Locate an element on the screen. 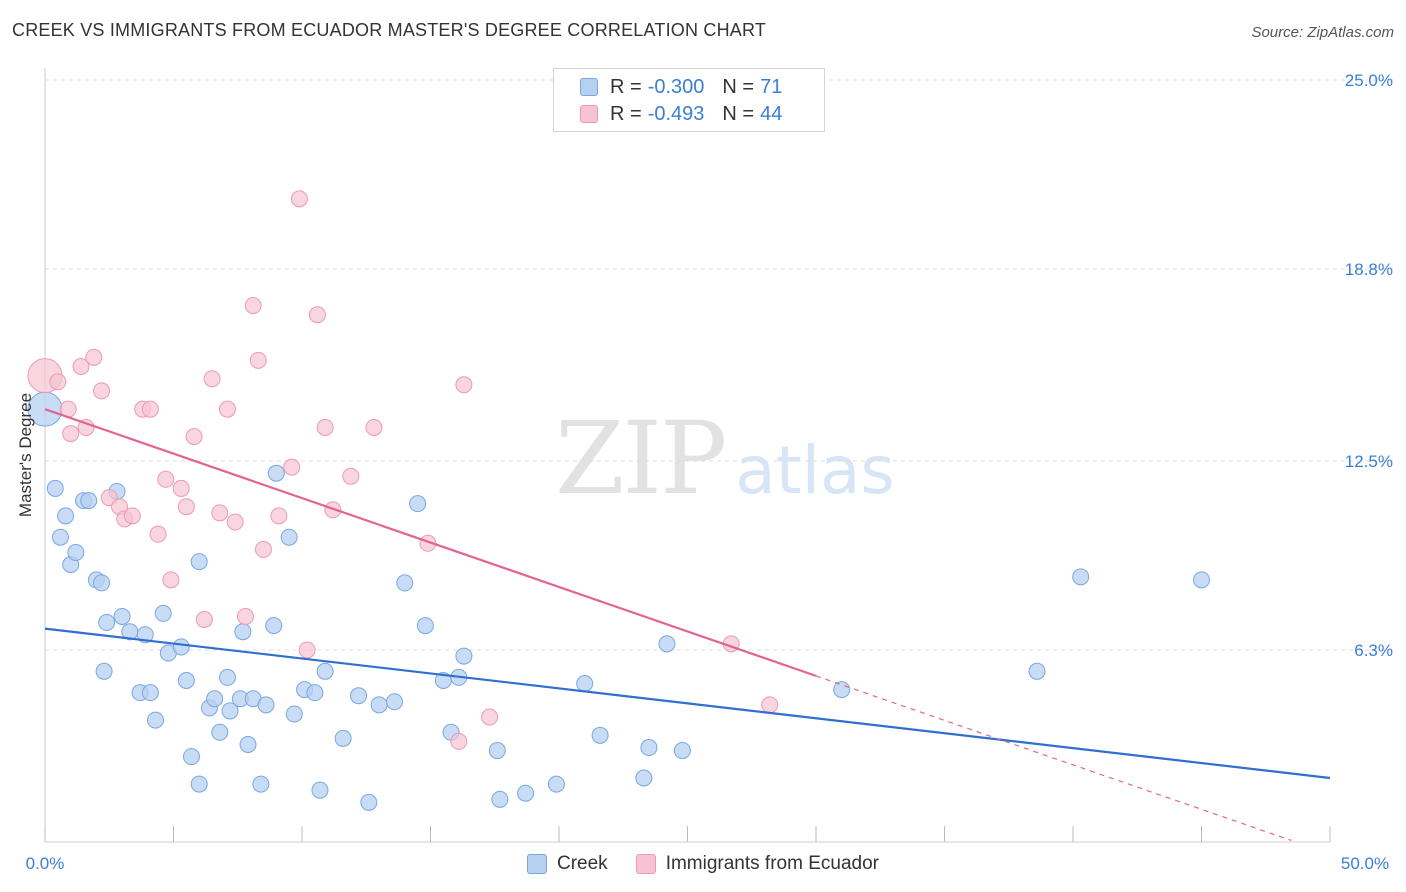 Image resolution: width=1406 pixels, height=892 pixels. x-tick-label-min: 0.0% is located at coordinates (45, 863).